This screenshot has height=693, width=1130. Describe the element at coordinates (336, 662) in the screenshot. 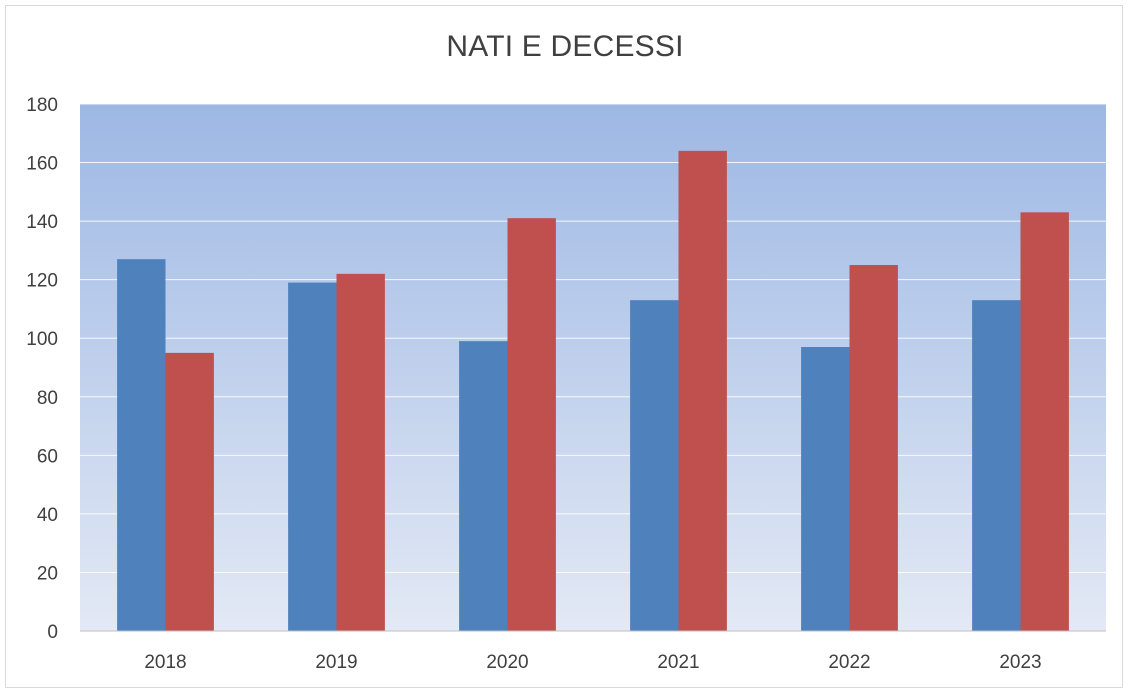

I see `x-tick-label: 2019` at that location.